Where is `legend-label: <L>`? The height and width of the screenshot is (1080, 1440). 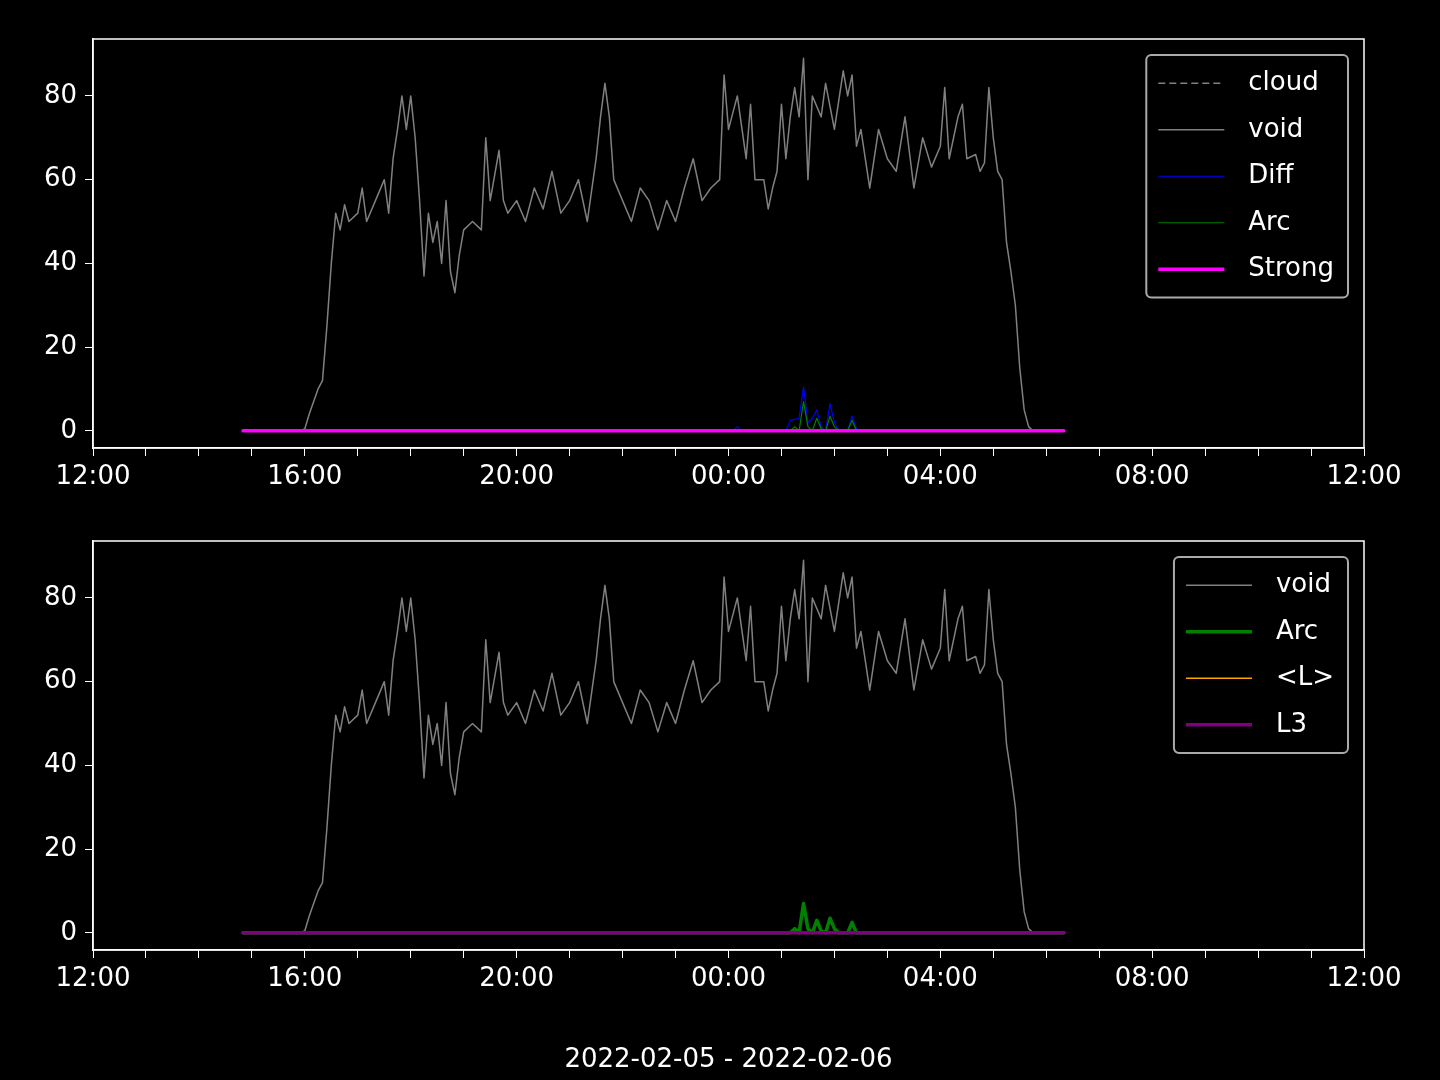
legend-label: <L> is located at coordinates (1305, 676).